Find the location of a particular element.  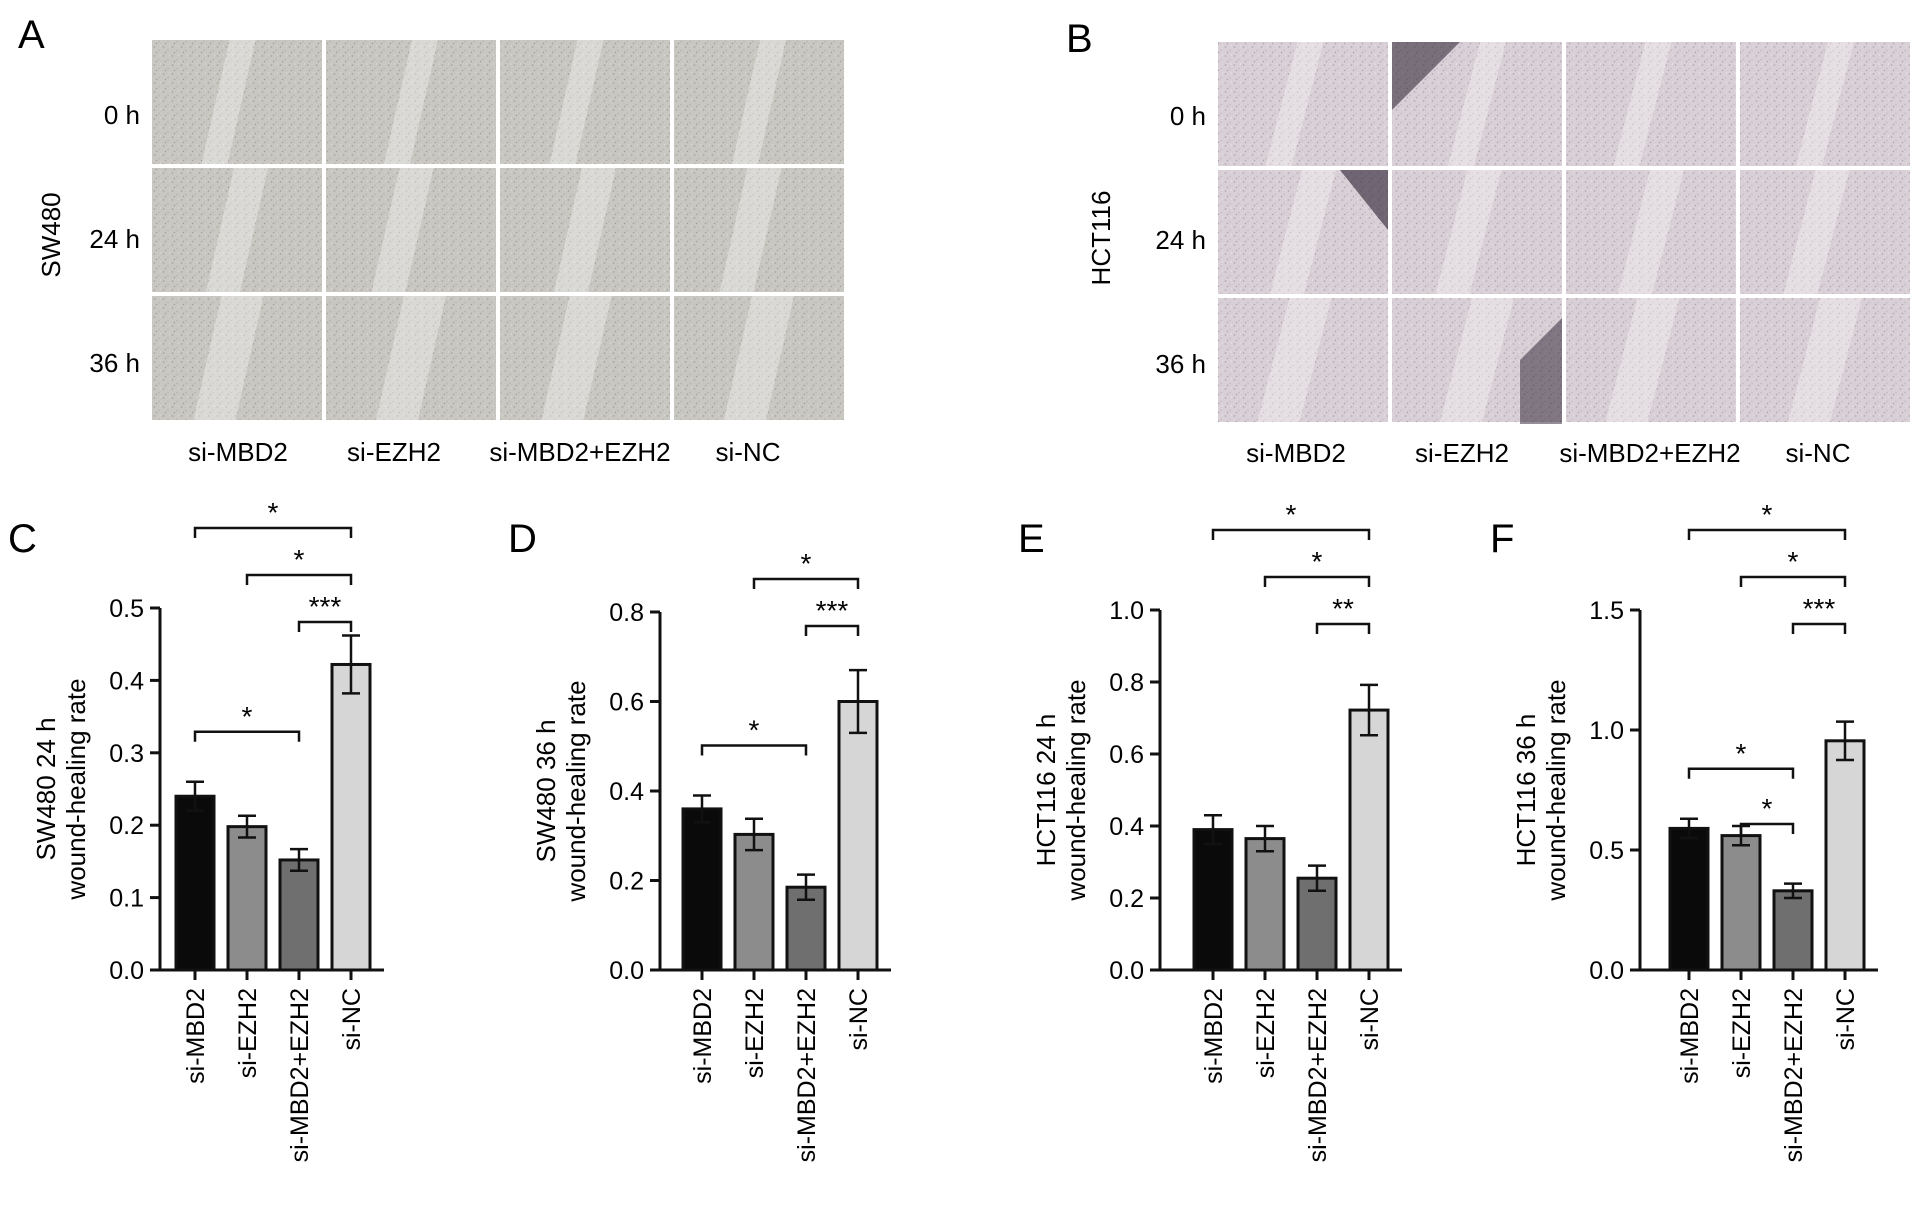

col-label-b-si-nc: si-NC is located at coordinates (1818, 453).